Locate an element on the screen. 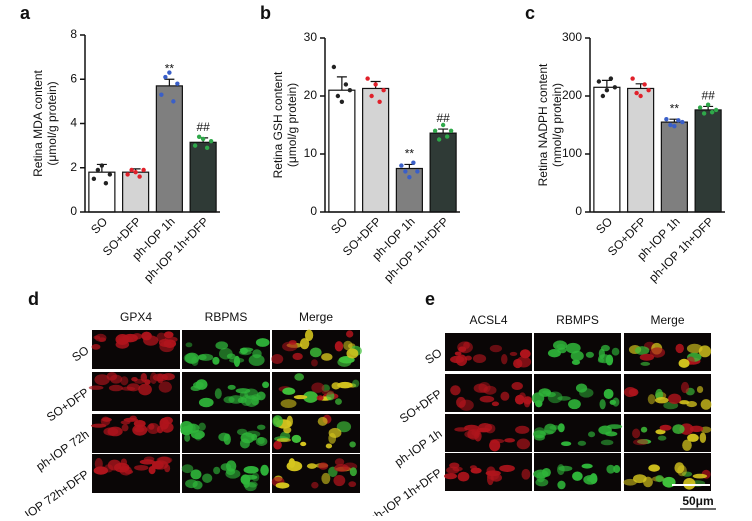  y-tick-label: 0 is located at coordinates (578, 211).